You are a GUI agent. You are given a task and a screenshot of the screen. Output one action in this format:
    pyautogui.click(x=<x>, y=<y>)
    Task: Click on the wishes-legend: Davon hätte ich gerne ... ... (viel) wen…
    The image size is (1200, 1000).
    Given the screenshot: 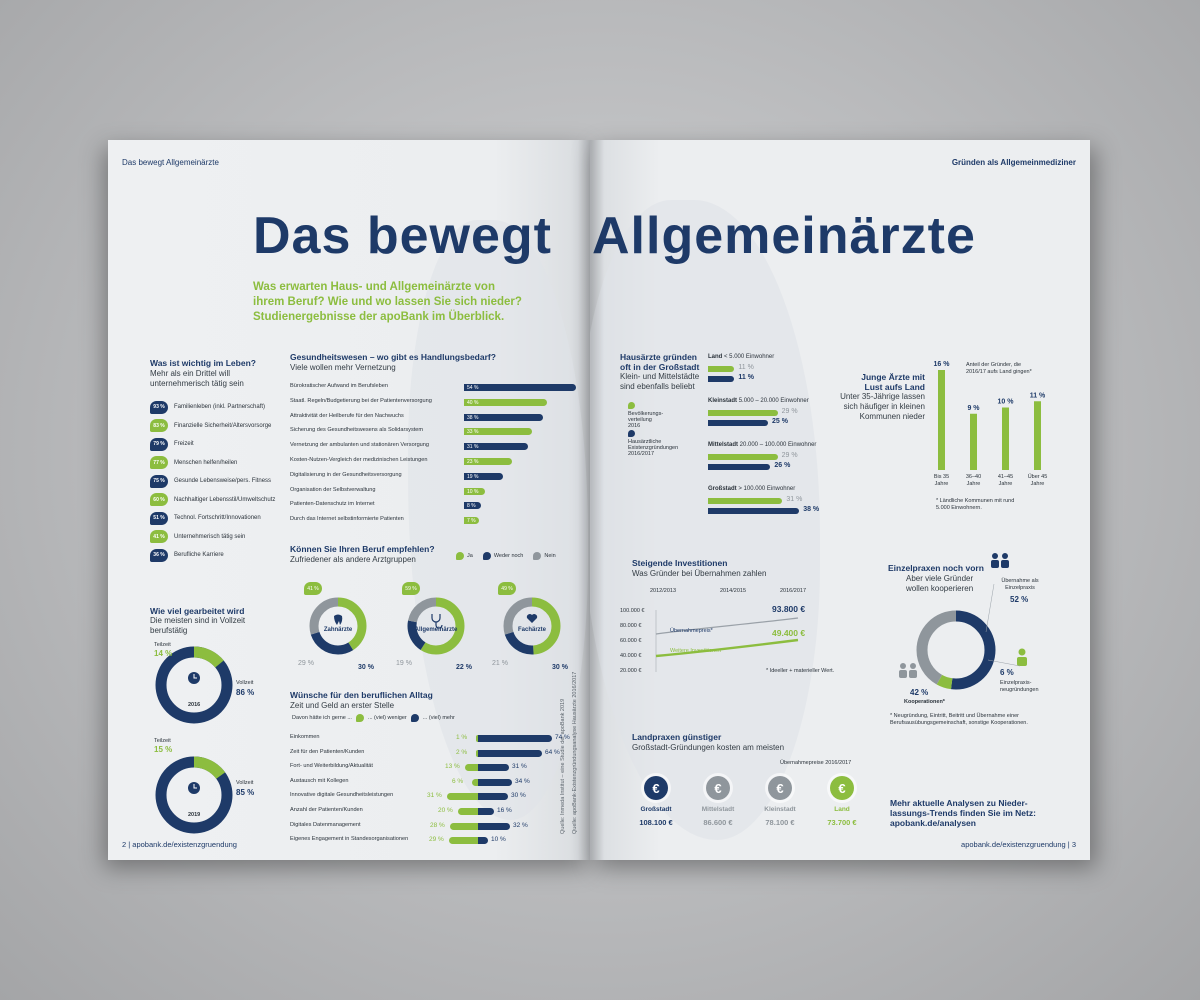 What is the action you would take?
    pyautogui.click(x=373, y=718)
    